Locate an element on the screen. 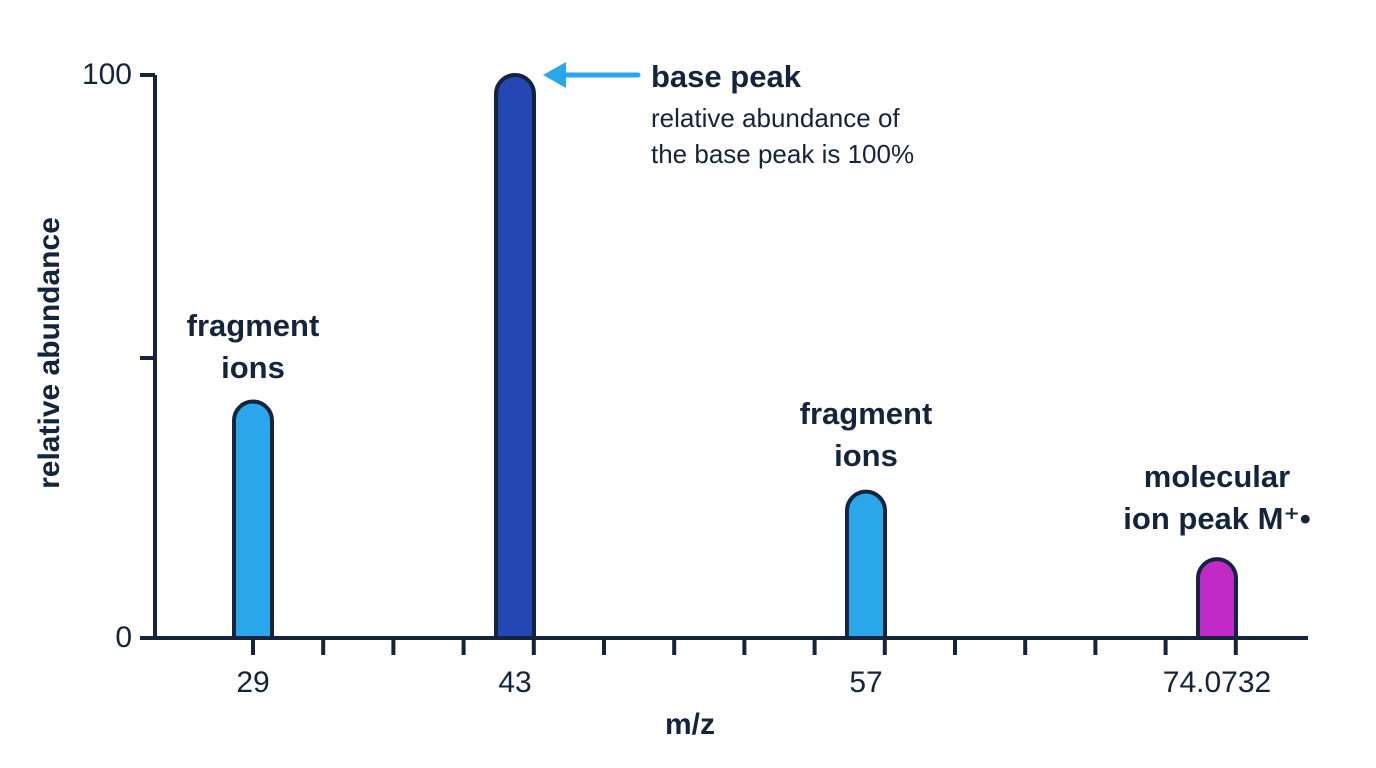 Image resolution: width=1376 pixels, height=768 pixels. fragment-ions-left-label: fragment ions is located at coordinates (253, 347).